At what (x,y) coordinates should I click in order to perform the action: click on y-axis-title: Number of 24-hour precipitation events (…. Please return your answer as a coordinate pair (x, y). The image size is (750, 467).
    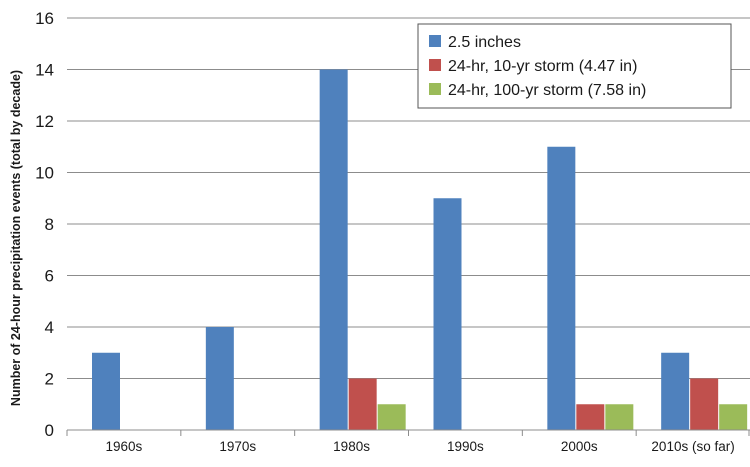
    Looking at the image, I should click on (16, 238).